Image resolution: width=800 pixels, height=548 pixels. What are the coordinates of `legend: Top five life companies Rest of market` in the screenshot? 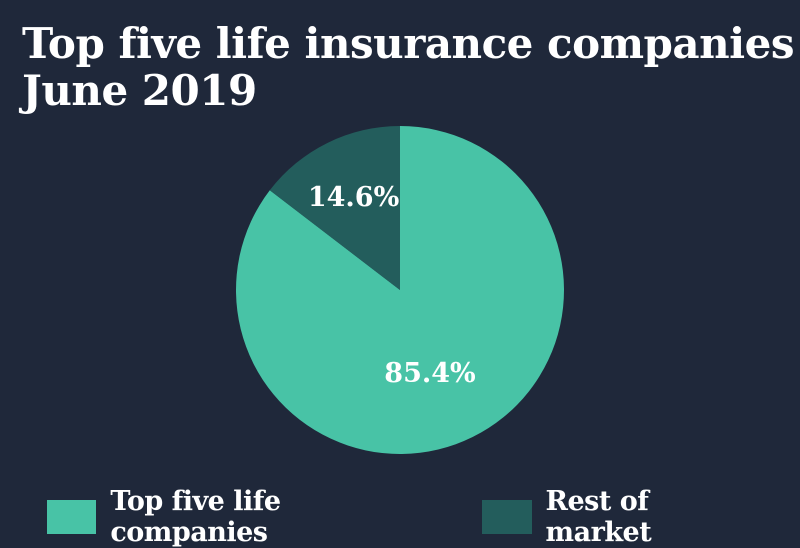 It's located at (423, 517).